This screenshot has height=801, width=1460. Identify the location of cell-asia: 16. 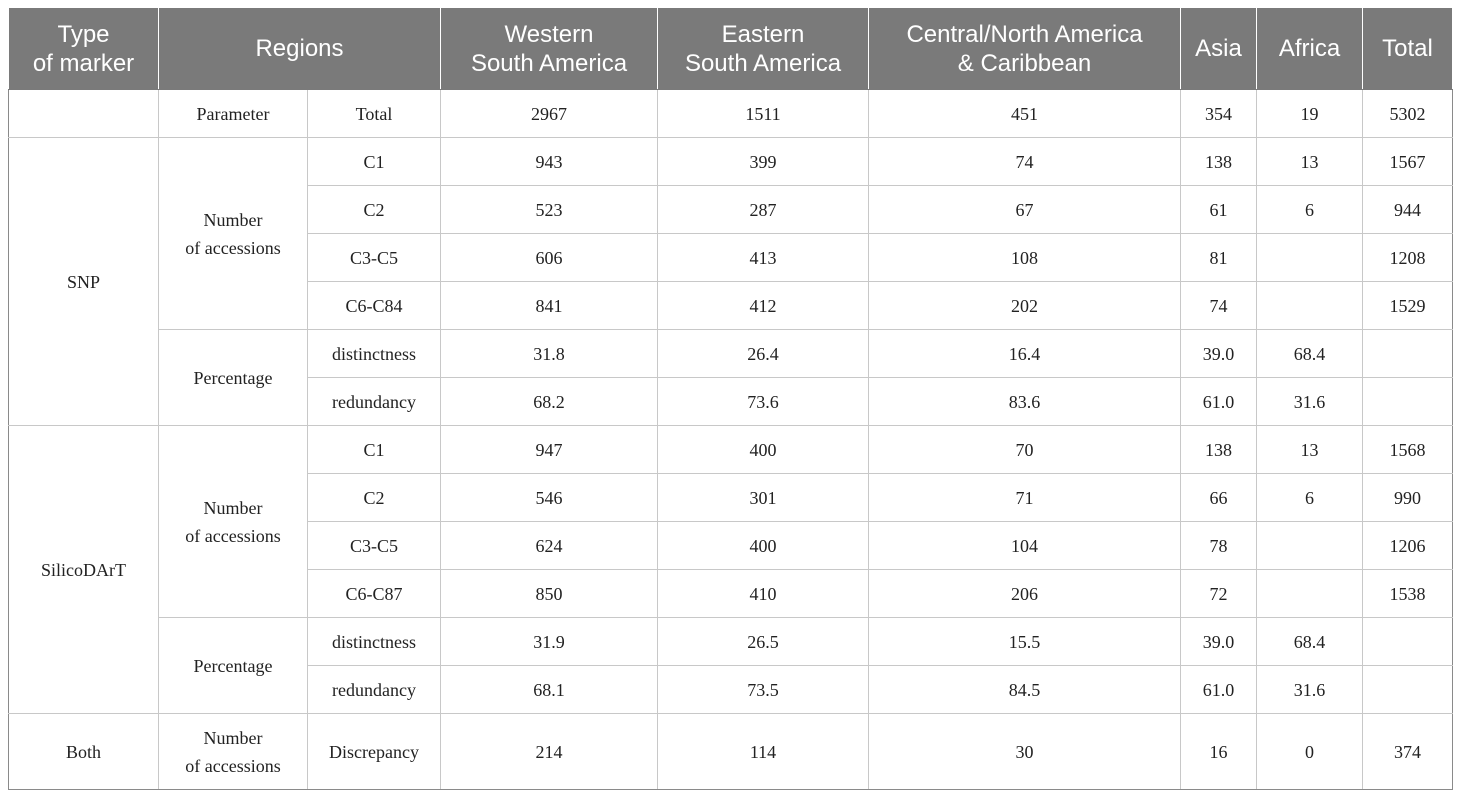
(1218, 751).